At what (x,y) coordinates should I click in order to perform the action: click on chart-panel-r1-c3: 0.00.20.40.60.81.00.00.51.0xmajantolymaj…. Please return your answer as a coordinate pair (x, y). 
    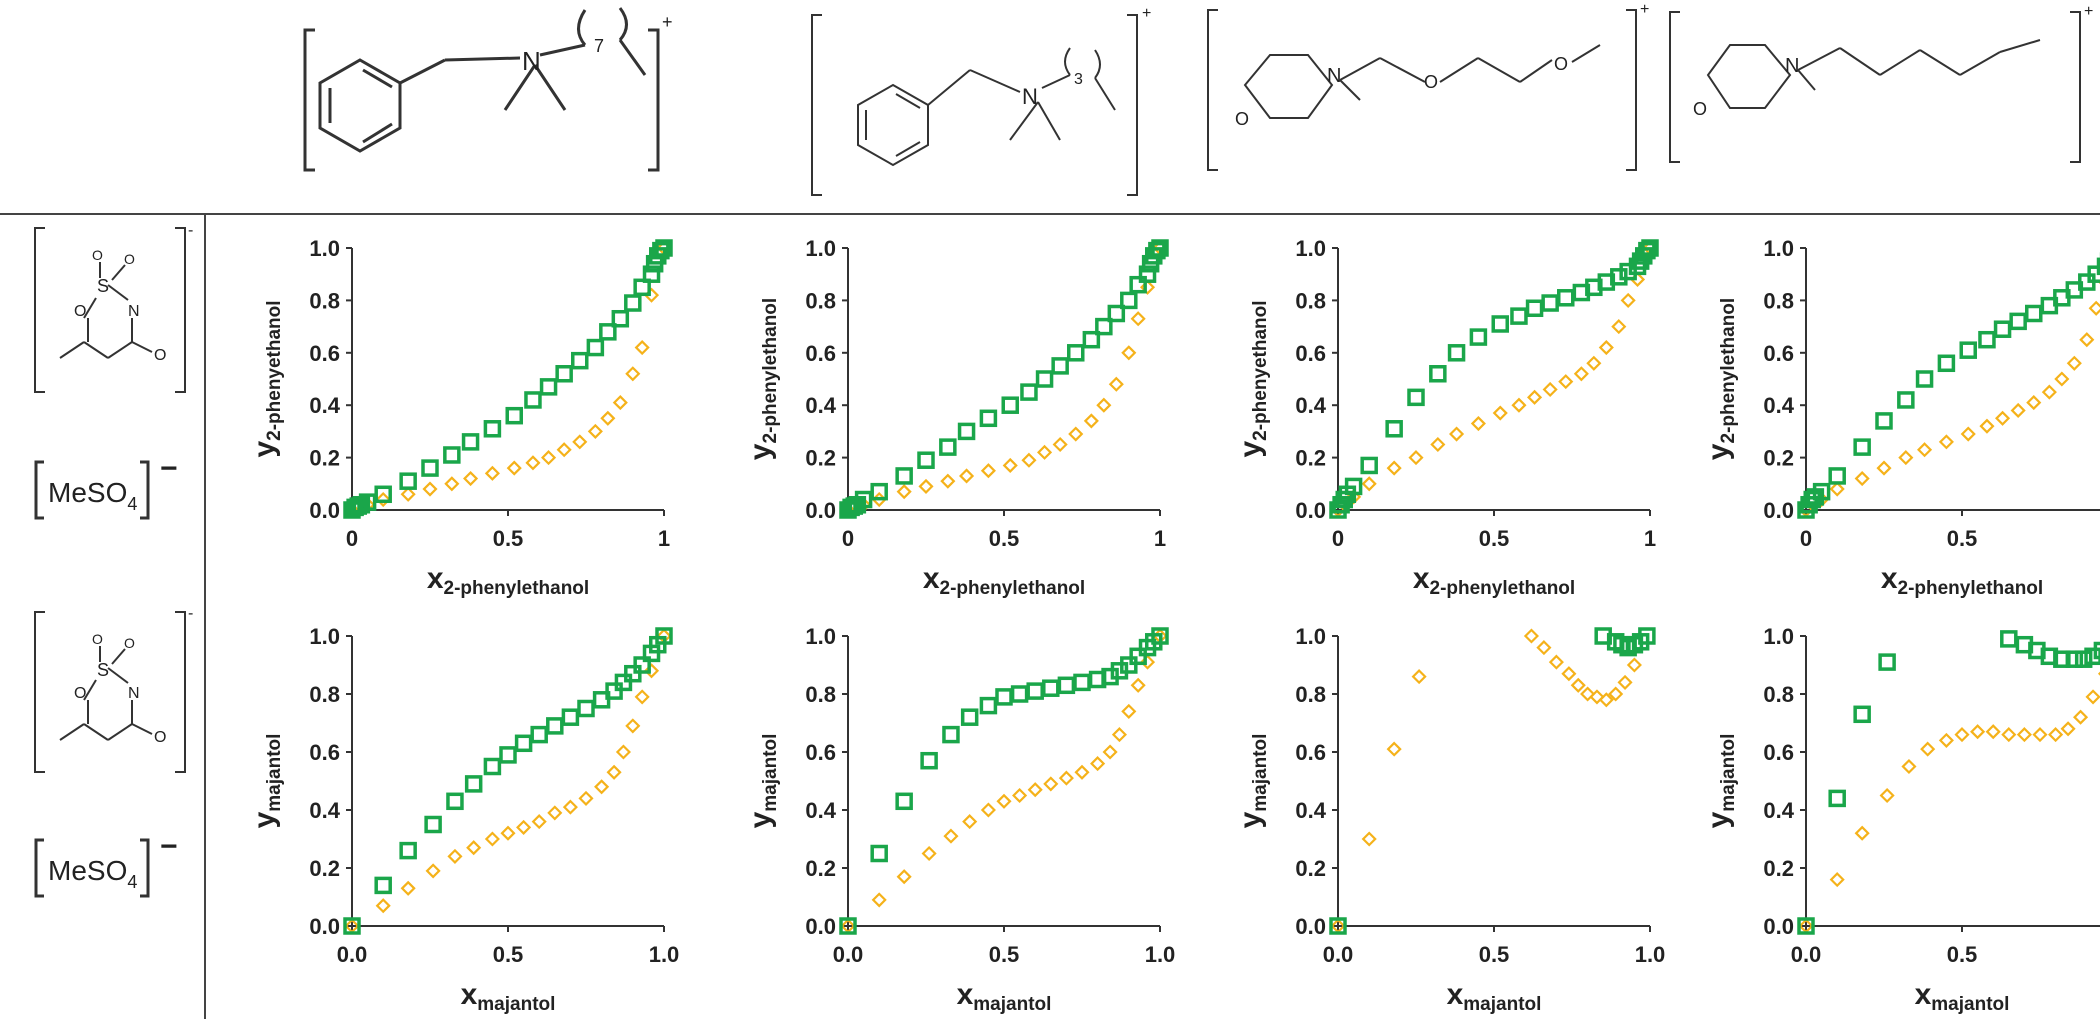
    Looking at the image, I should click on (1901, 819).